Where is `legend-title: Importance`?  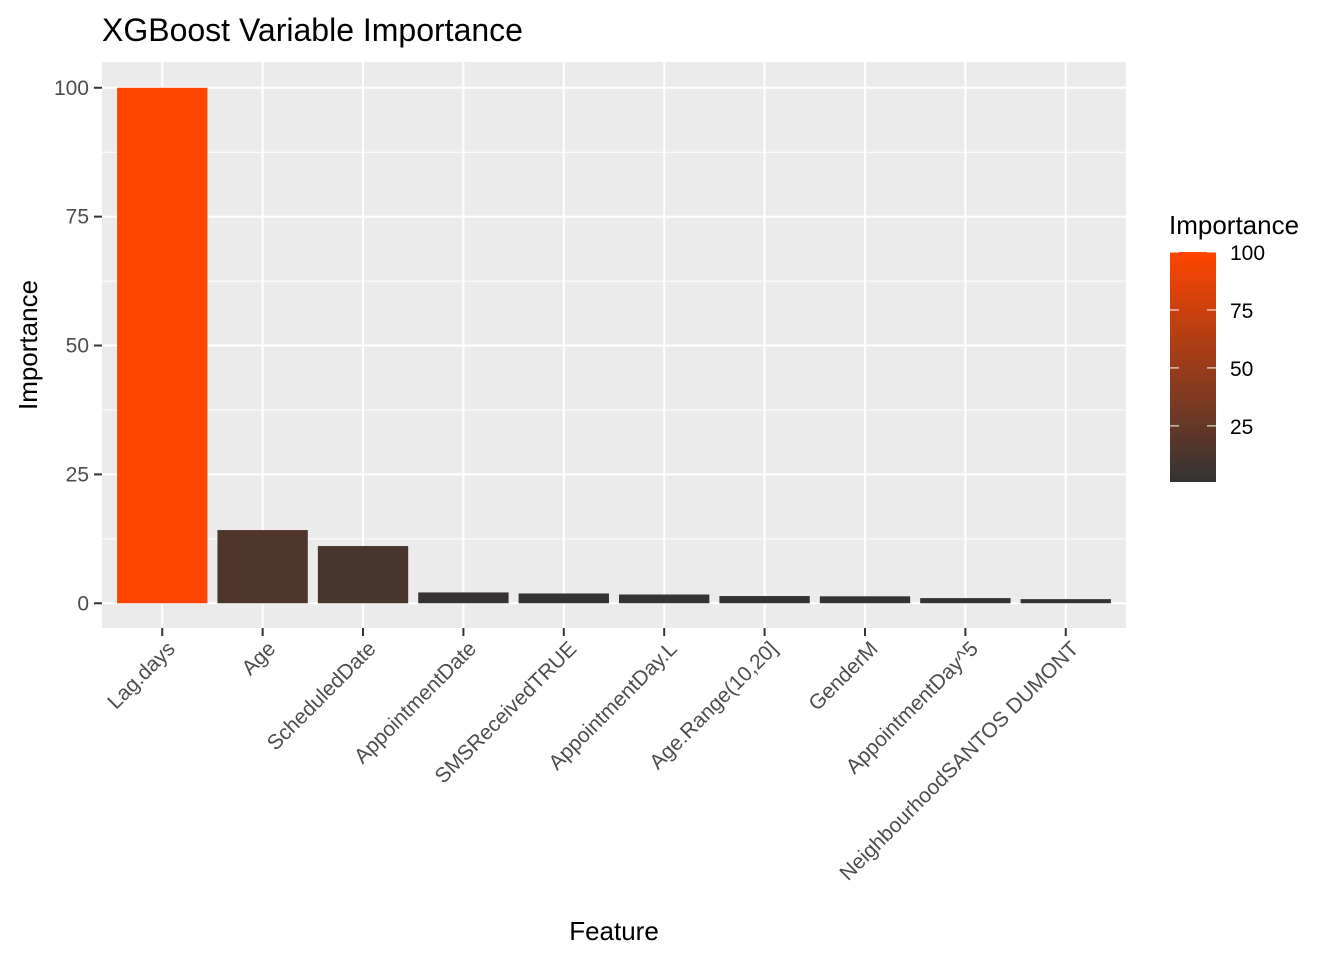
legend-title: Importance is located at coordinates (1234, 225).